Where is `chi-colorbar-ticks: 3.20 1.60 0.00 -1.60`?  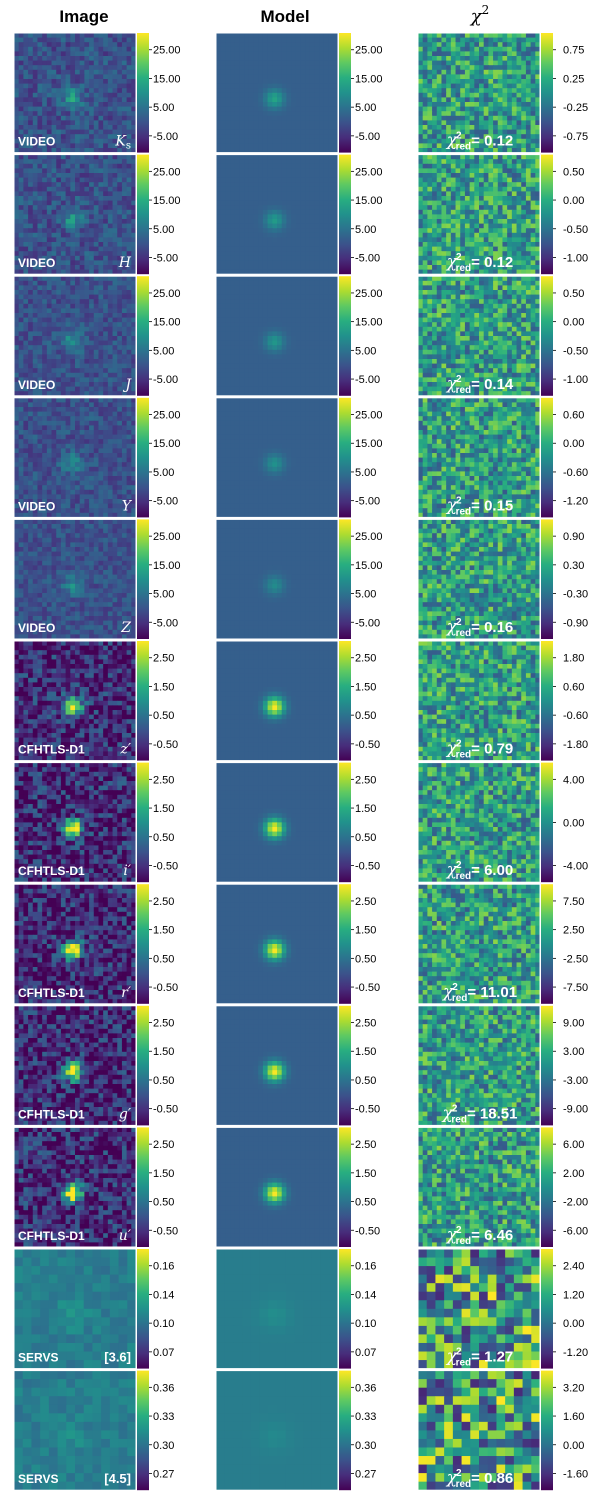 chi-colorbar-ticks: 3.20 1.60 0.00 -1.60 is located at coordinates (570, 1431).